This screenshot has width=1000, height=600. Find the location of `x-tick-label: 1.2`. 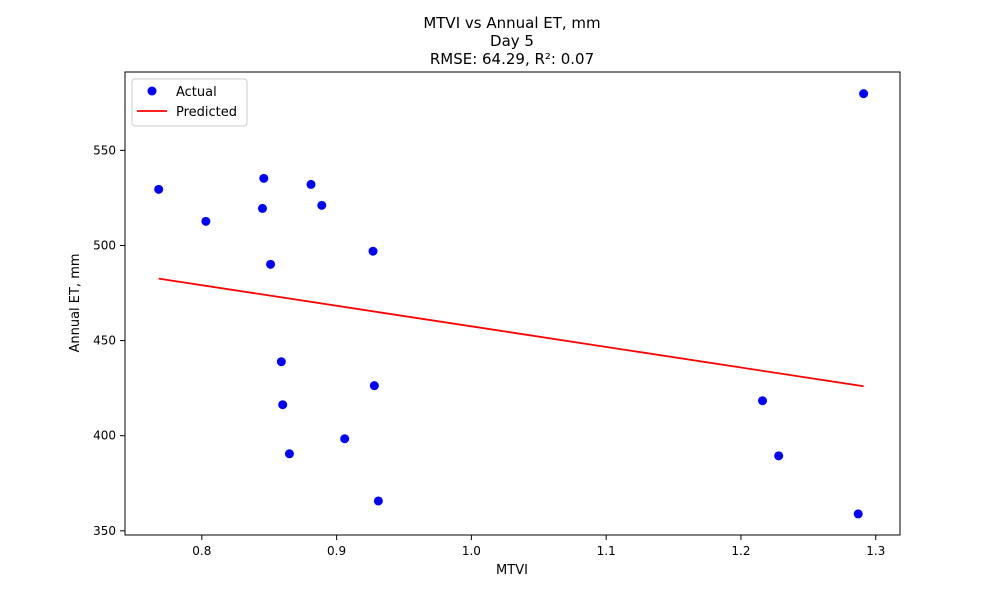

x-tick-label: 1.2 is located at coordinates (740, 551).